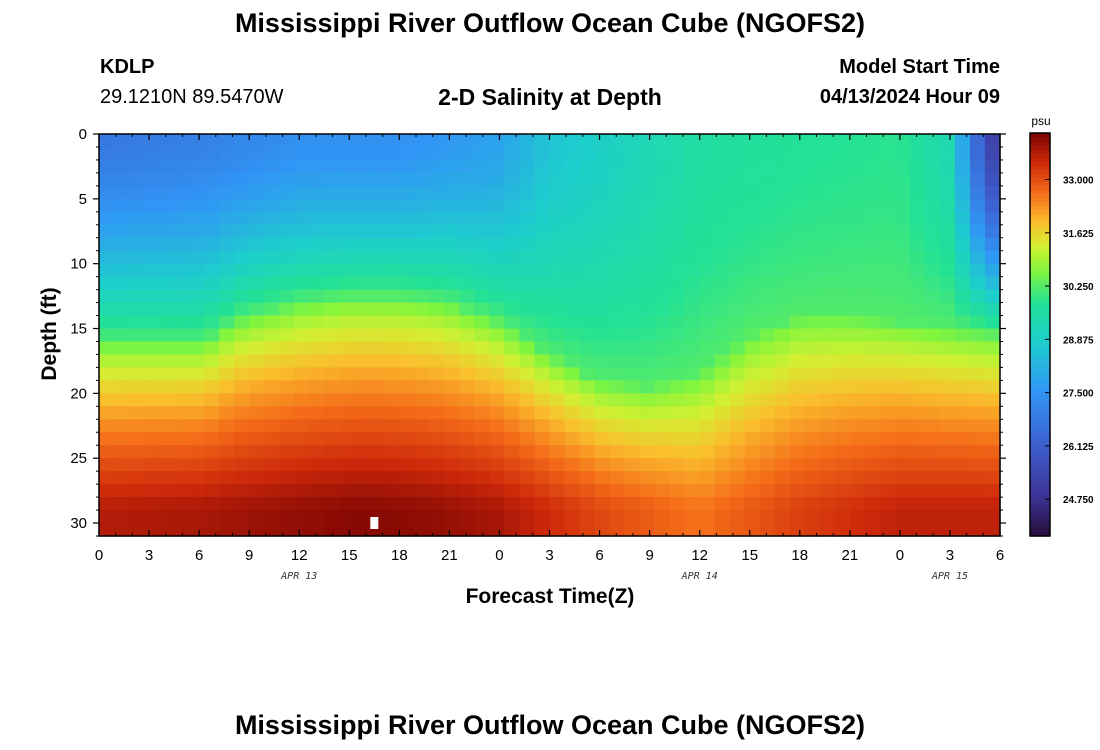 This screenshot has height=750, width=1100. What do you see at coordinates (1078, 394) in the screenshot?
I see `colorbar-tick-label: 27.500` at bounding box center [1078, 394].